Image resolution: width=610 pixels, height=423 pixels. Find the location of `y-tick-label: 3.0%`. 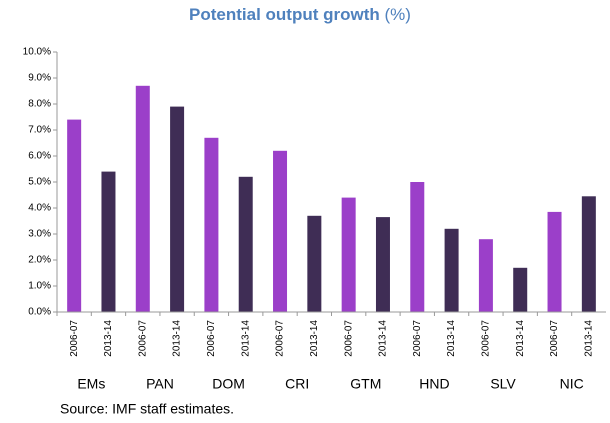

y-tick-label: 3.0% is located at coordinates (39, 234).